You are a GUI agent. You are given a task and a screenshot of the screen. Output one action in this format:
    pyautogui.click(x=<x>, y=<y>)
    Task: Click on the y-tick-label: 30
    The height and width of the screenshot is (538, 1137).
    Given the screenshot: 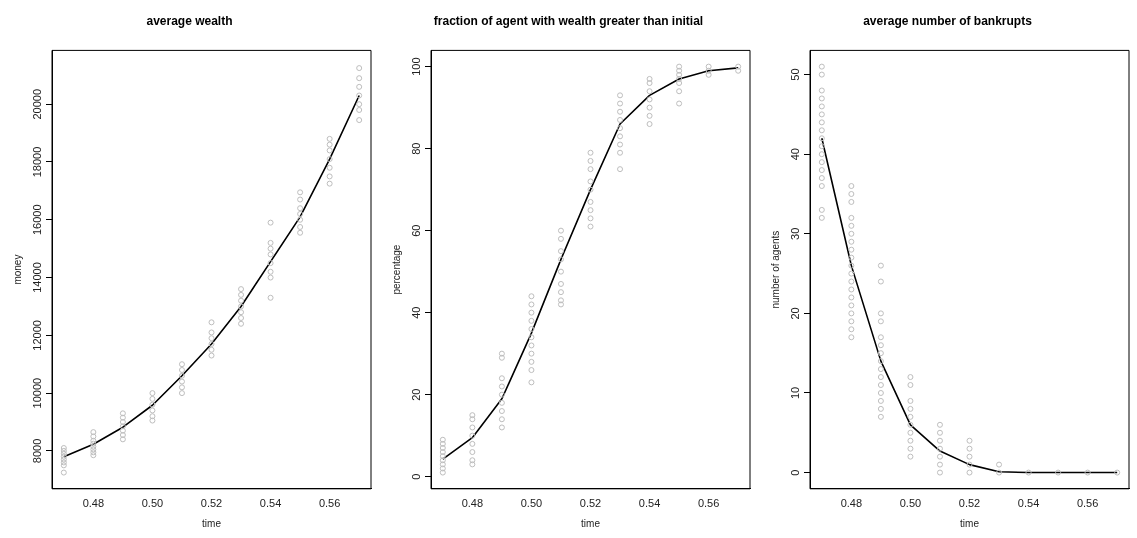 What is the action you would take?
    pyautogui.click(x=794, y=233)
    